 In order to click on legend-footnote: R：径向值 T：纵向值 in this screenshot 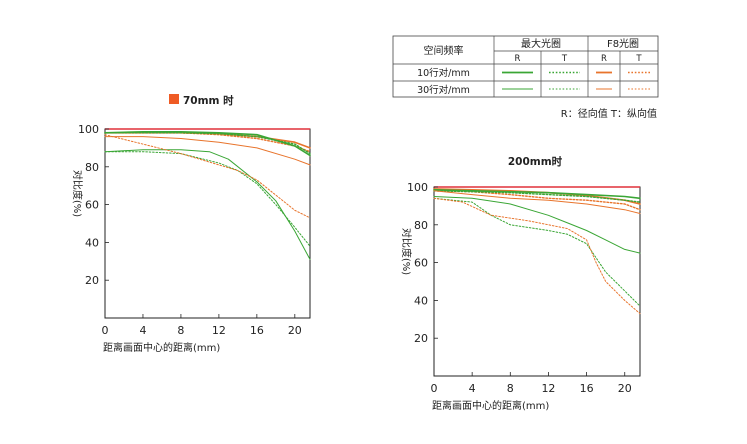, I will do `click(609, 113)`.